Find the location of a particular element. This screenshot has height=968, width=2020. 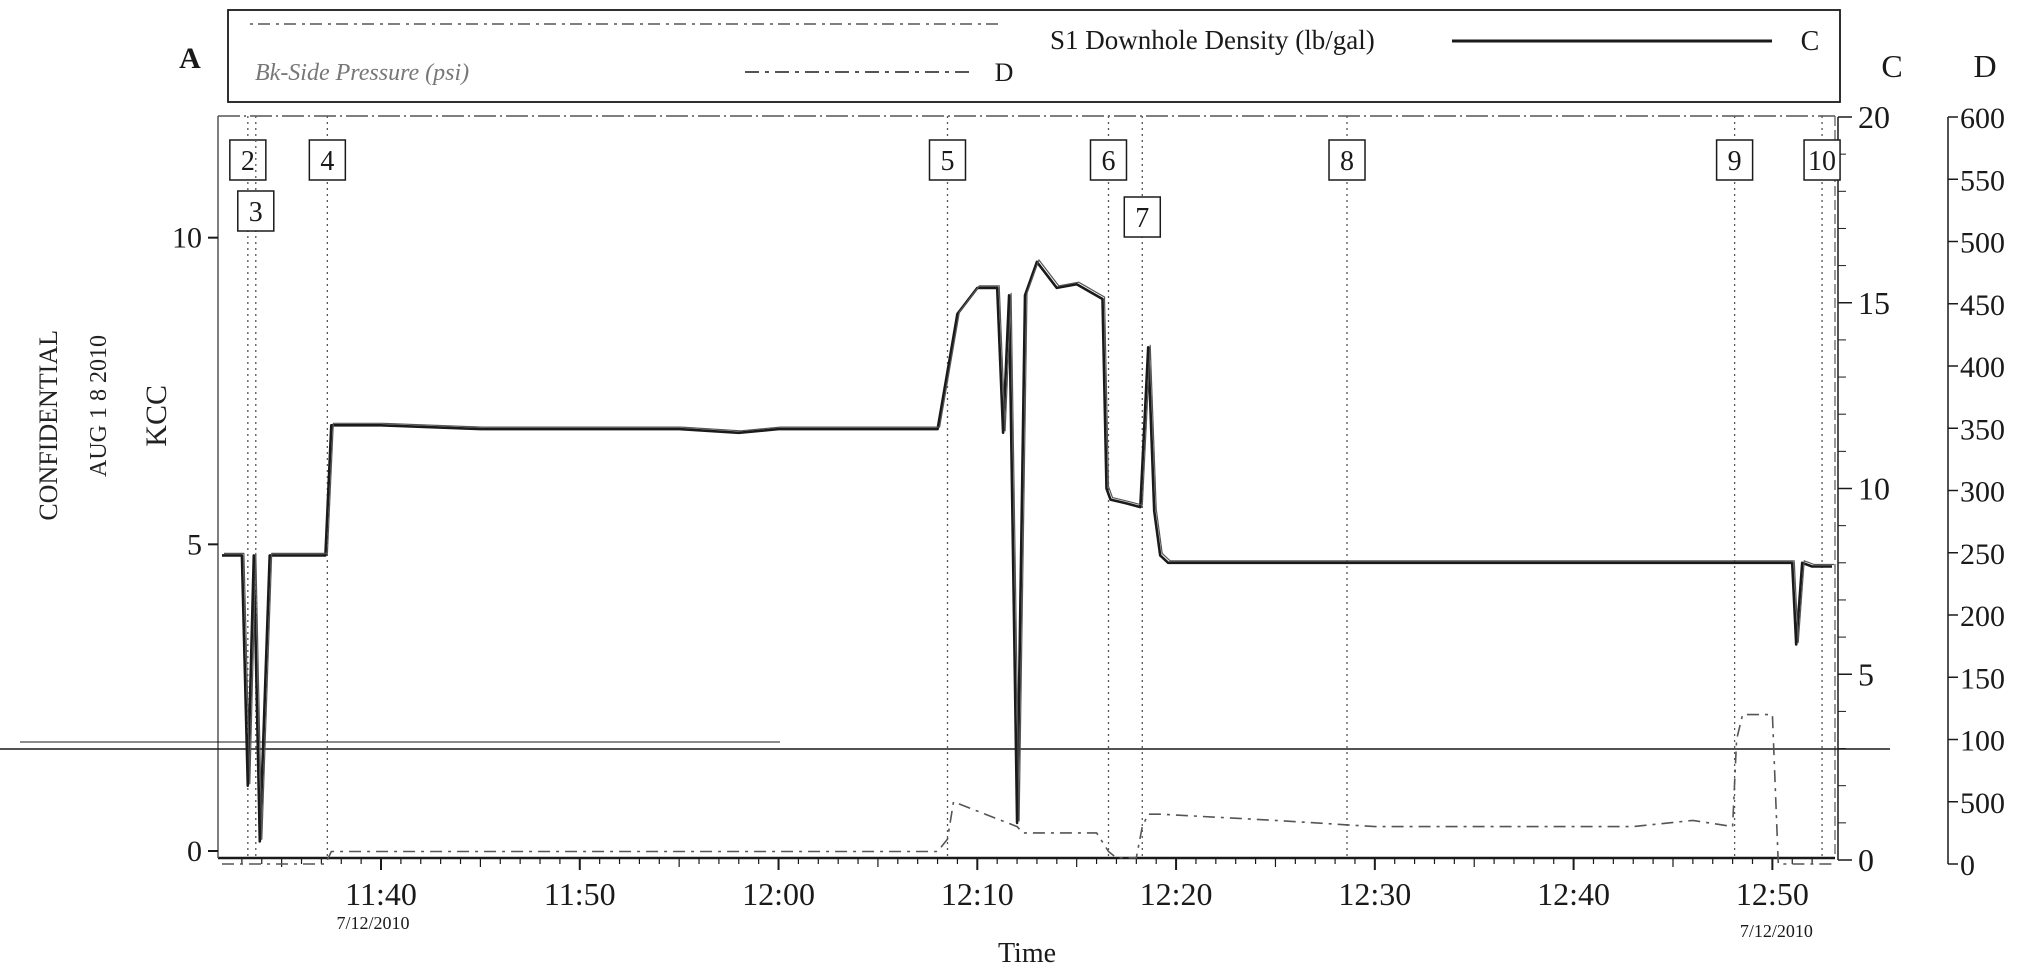

event-marker-label: 7 is located at coordinates (1142, 218).